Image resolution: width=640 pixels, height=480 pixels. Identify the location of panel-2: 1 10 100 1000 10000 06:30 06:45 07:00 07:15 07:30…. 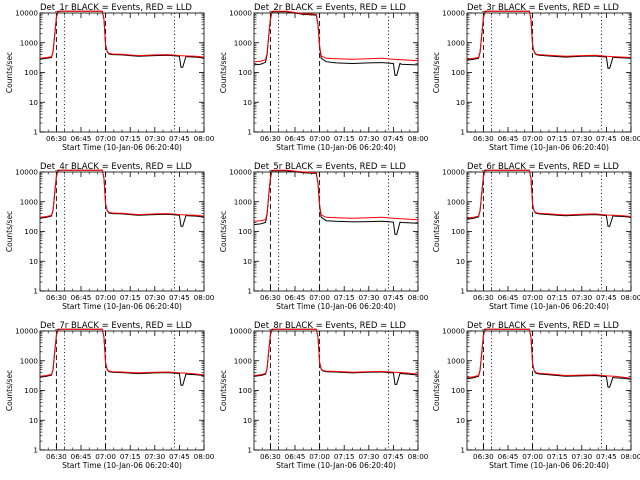
(324, 77).